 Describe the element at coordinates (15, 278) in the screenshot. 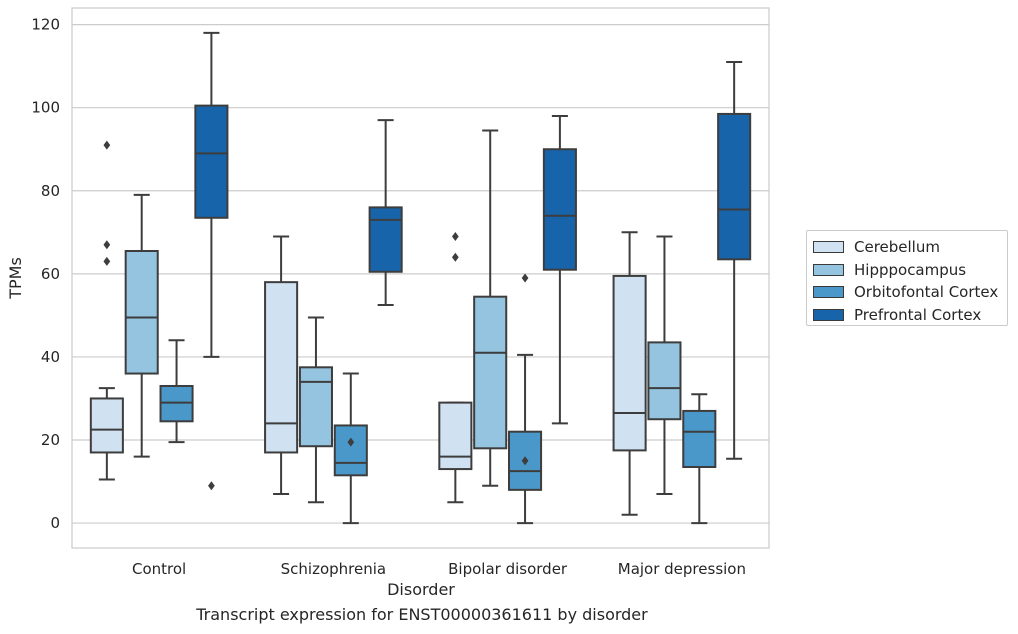

I see `y-axis-label: TPMs` at that location.